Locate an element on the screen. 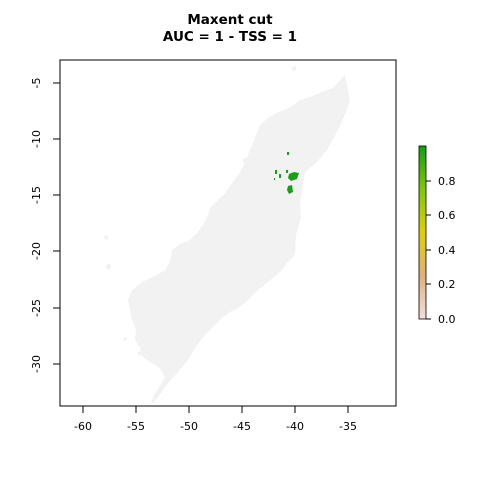 This screenshot has height=480, width=480. y-tick-label: -20 is located at coordinates (36, 251).